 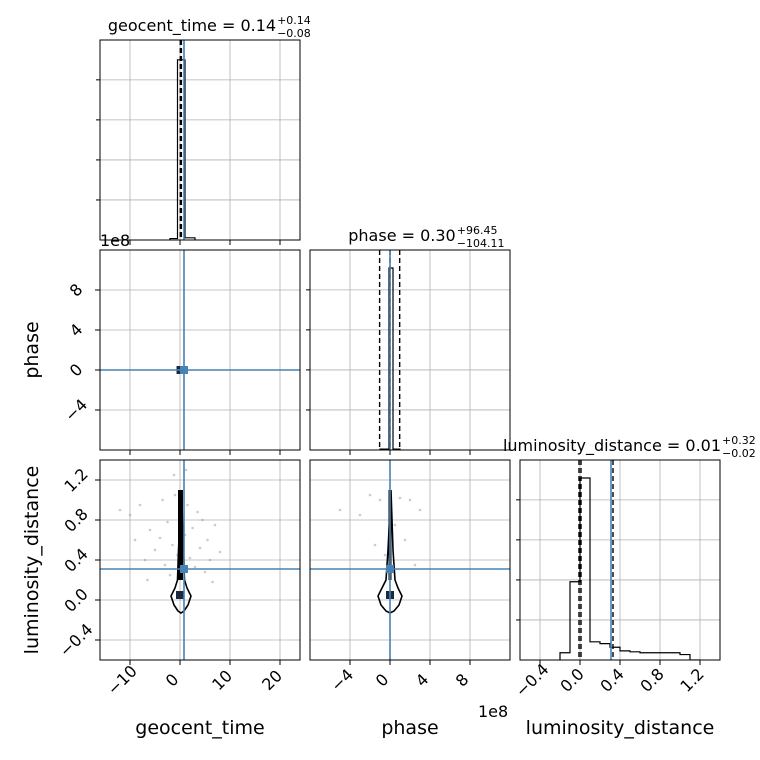 What do you see at coordinates (180, 535) in the screenshot?
I see `density-column` at bounding box center [180, 535].